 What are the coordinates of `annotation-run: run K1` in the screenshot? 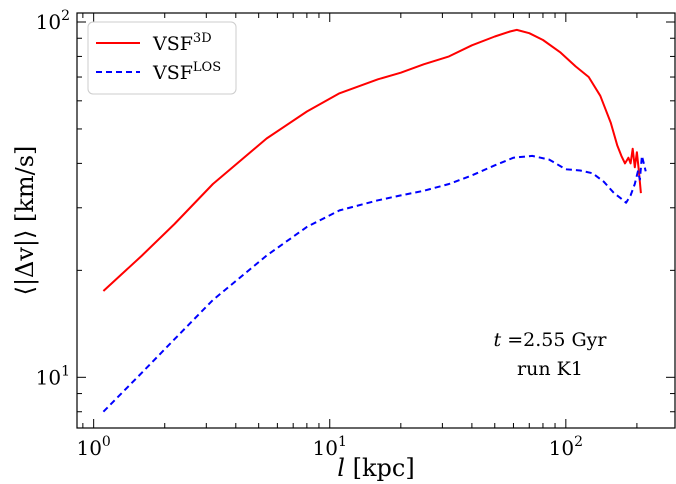 It's located at (550, 369).